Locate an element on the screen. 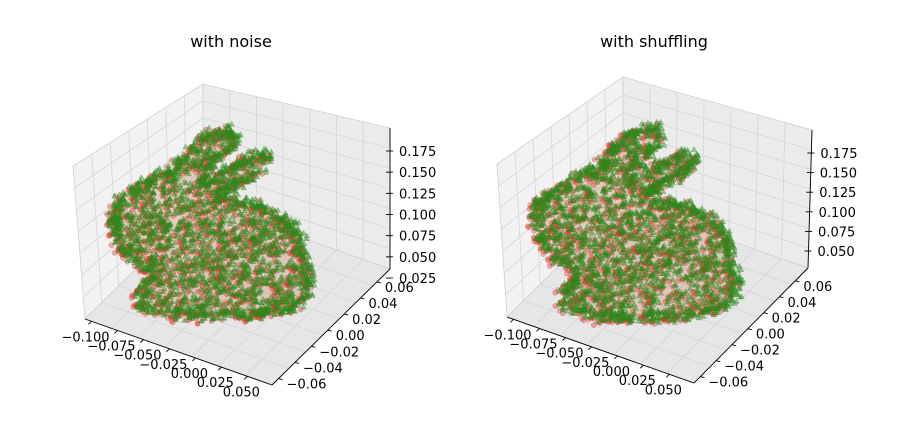 Image resolution: width=902 pixels, height=427 pixels. x-tick-label: −0.025 is located at coordinates (163, 365).